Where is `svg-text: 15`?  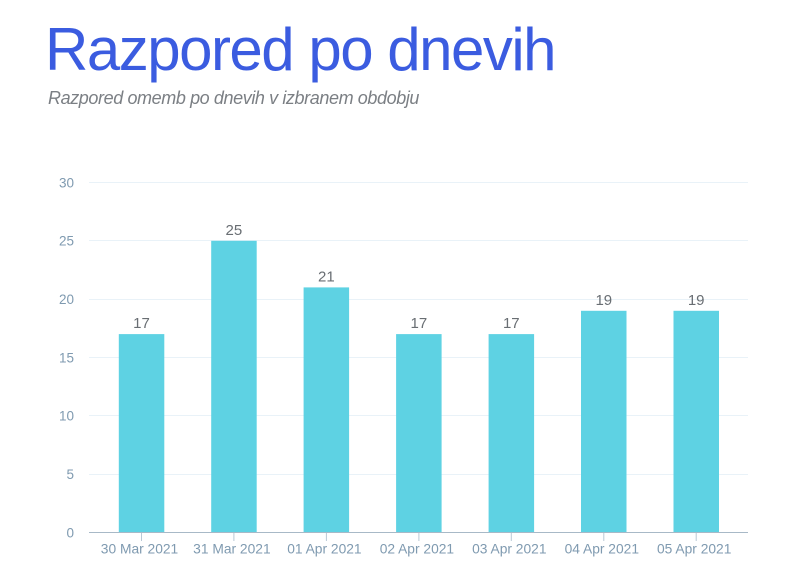
svg-text: 15 is located at coordinates (66, 357).